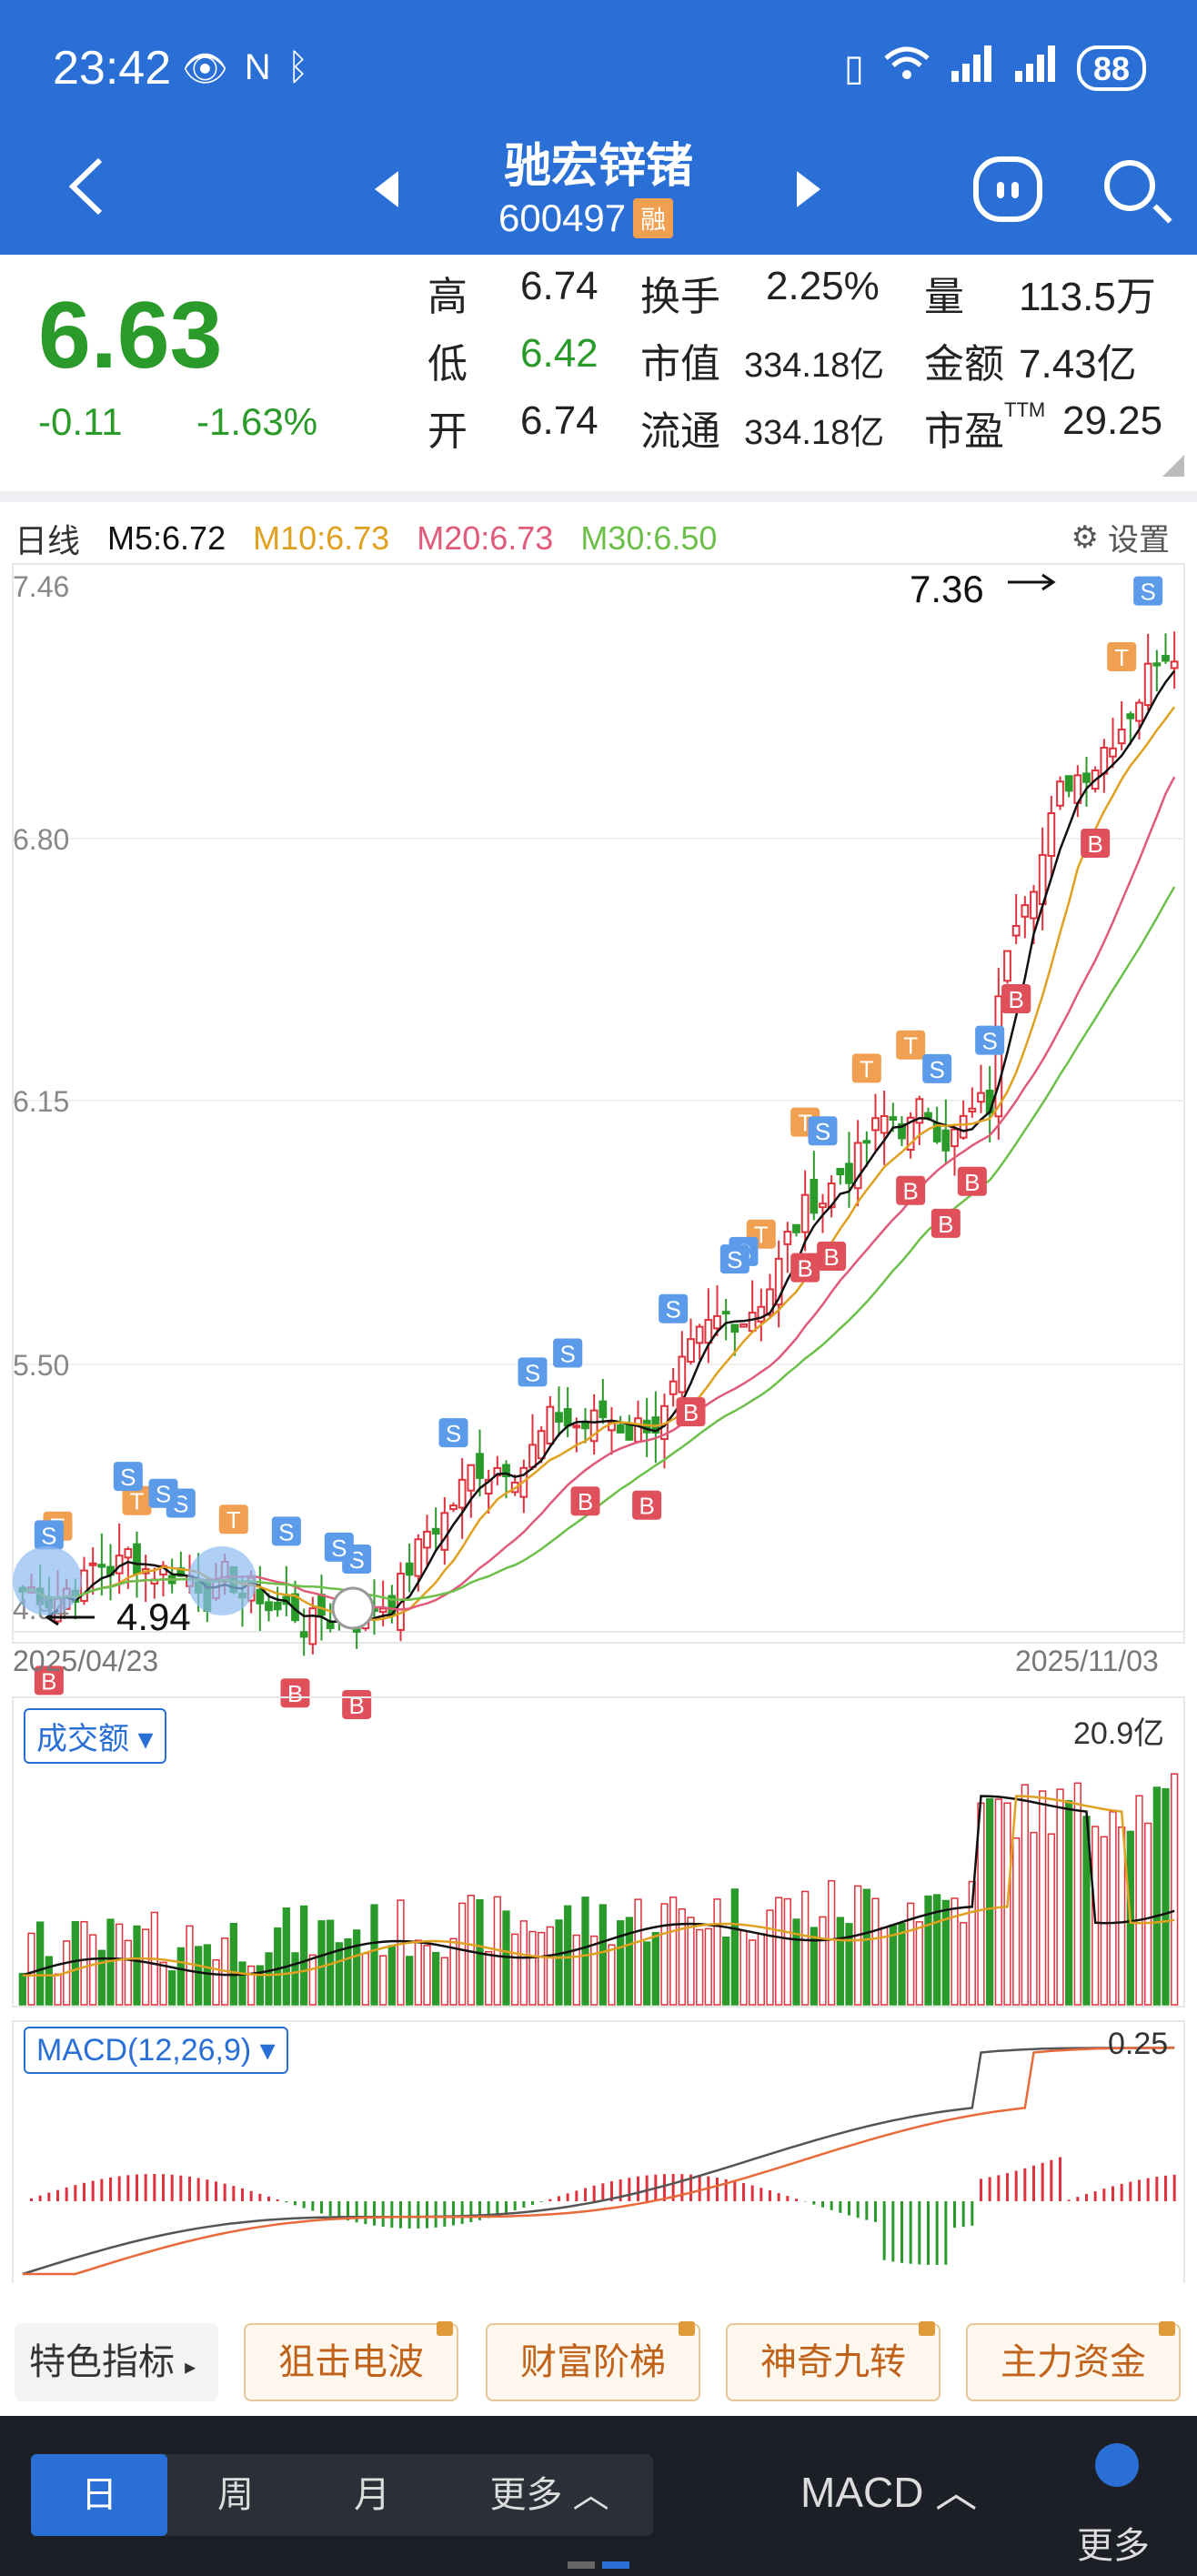  What do you see at coordinates (833, 2361) in the screenshot?
I see `feature-magic-nine: 神奇九转` at bounding box center [833, 2361].